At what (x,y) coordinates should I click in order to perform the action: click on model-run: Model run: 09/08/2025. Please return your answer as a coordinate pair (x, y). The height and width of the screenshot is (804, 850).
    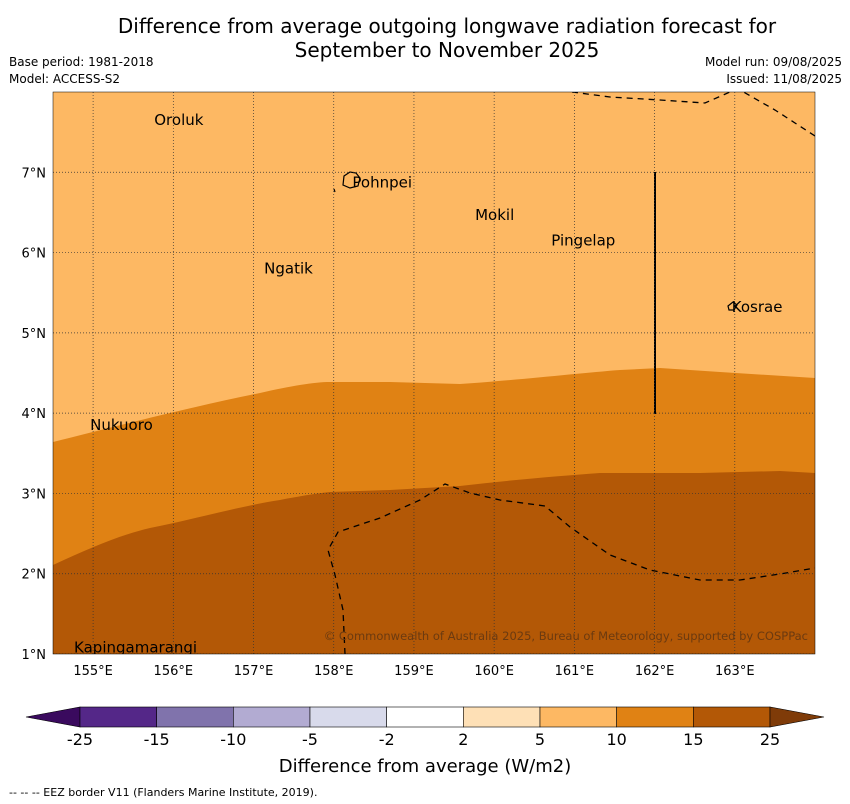
    Looking at the image, I should click on (773, 62).